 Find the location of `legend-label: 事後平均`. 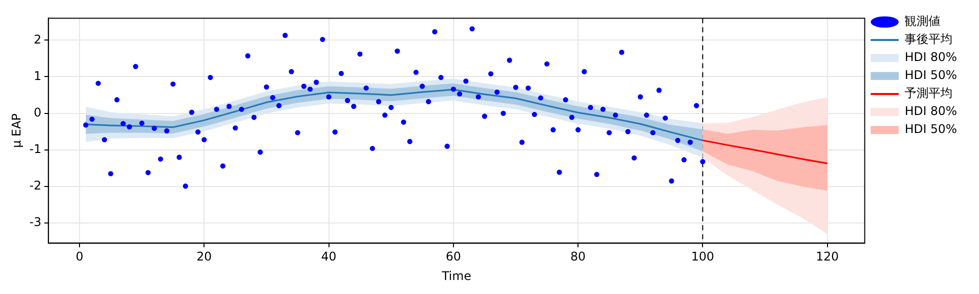

legend-label: 事後平均 is located at coordinates (928, 39).